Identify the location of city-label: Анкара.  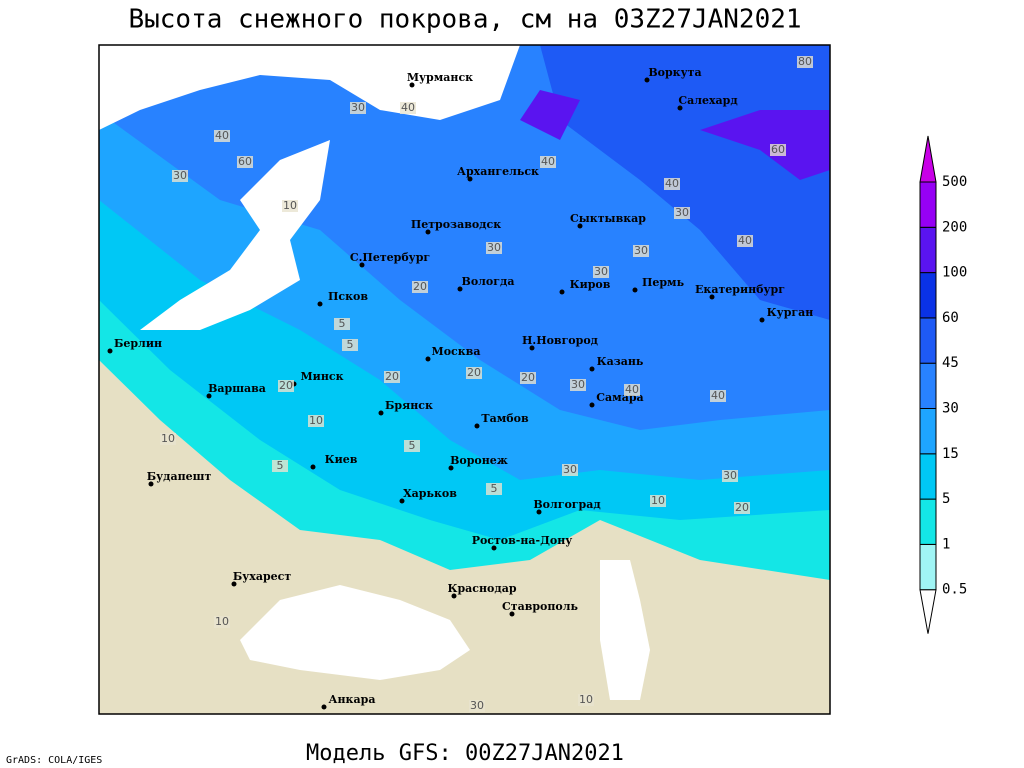
(352, 699).